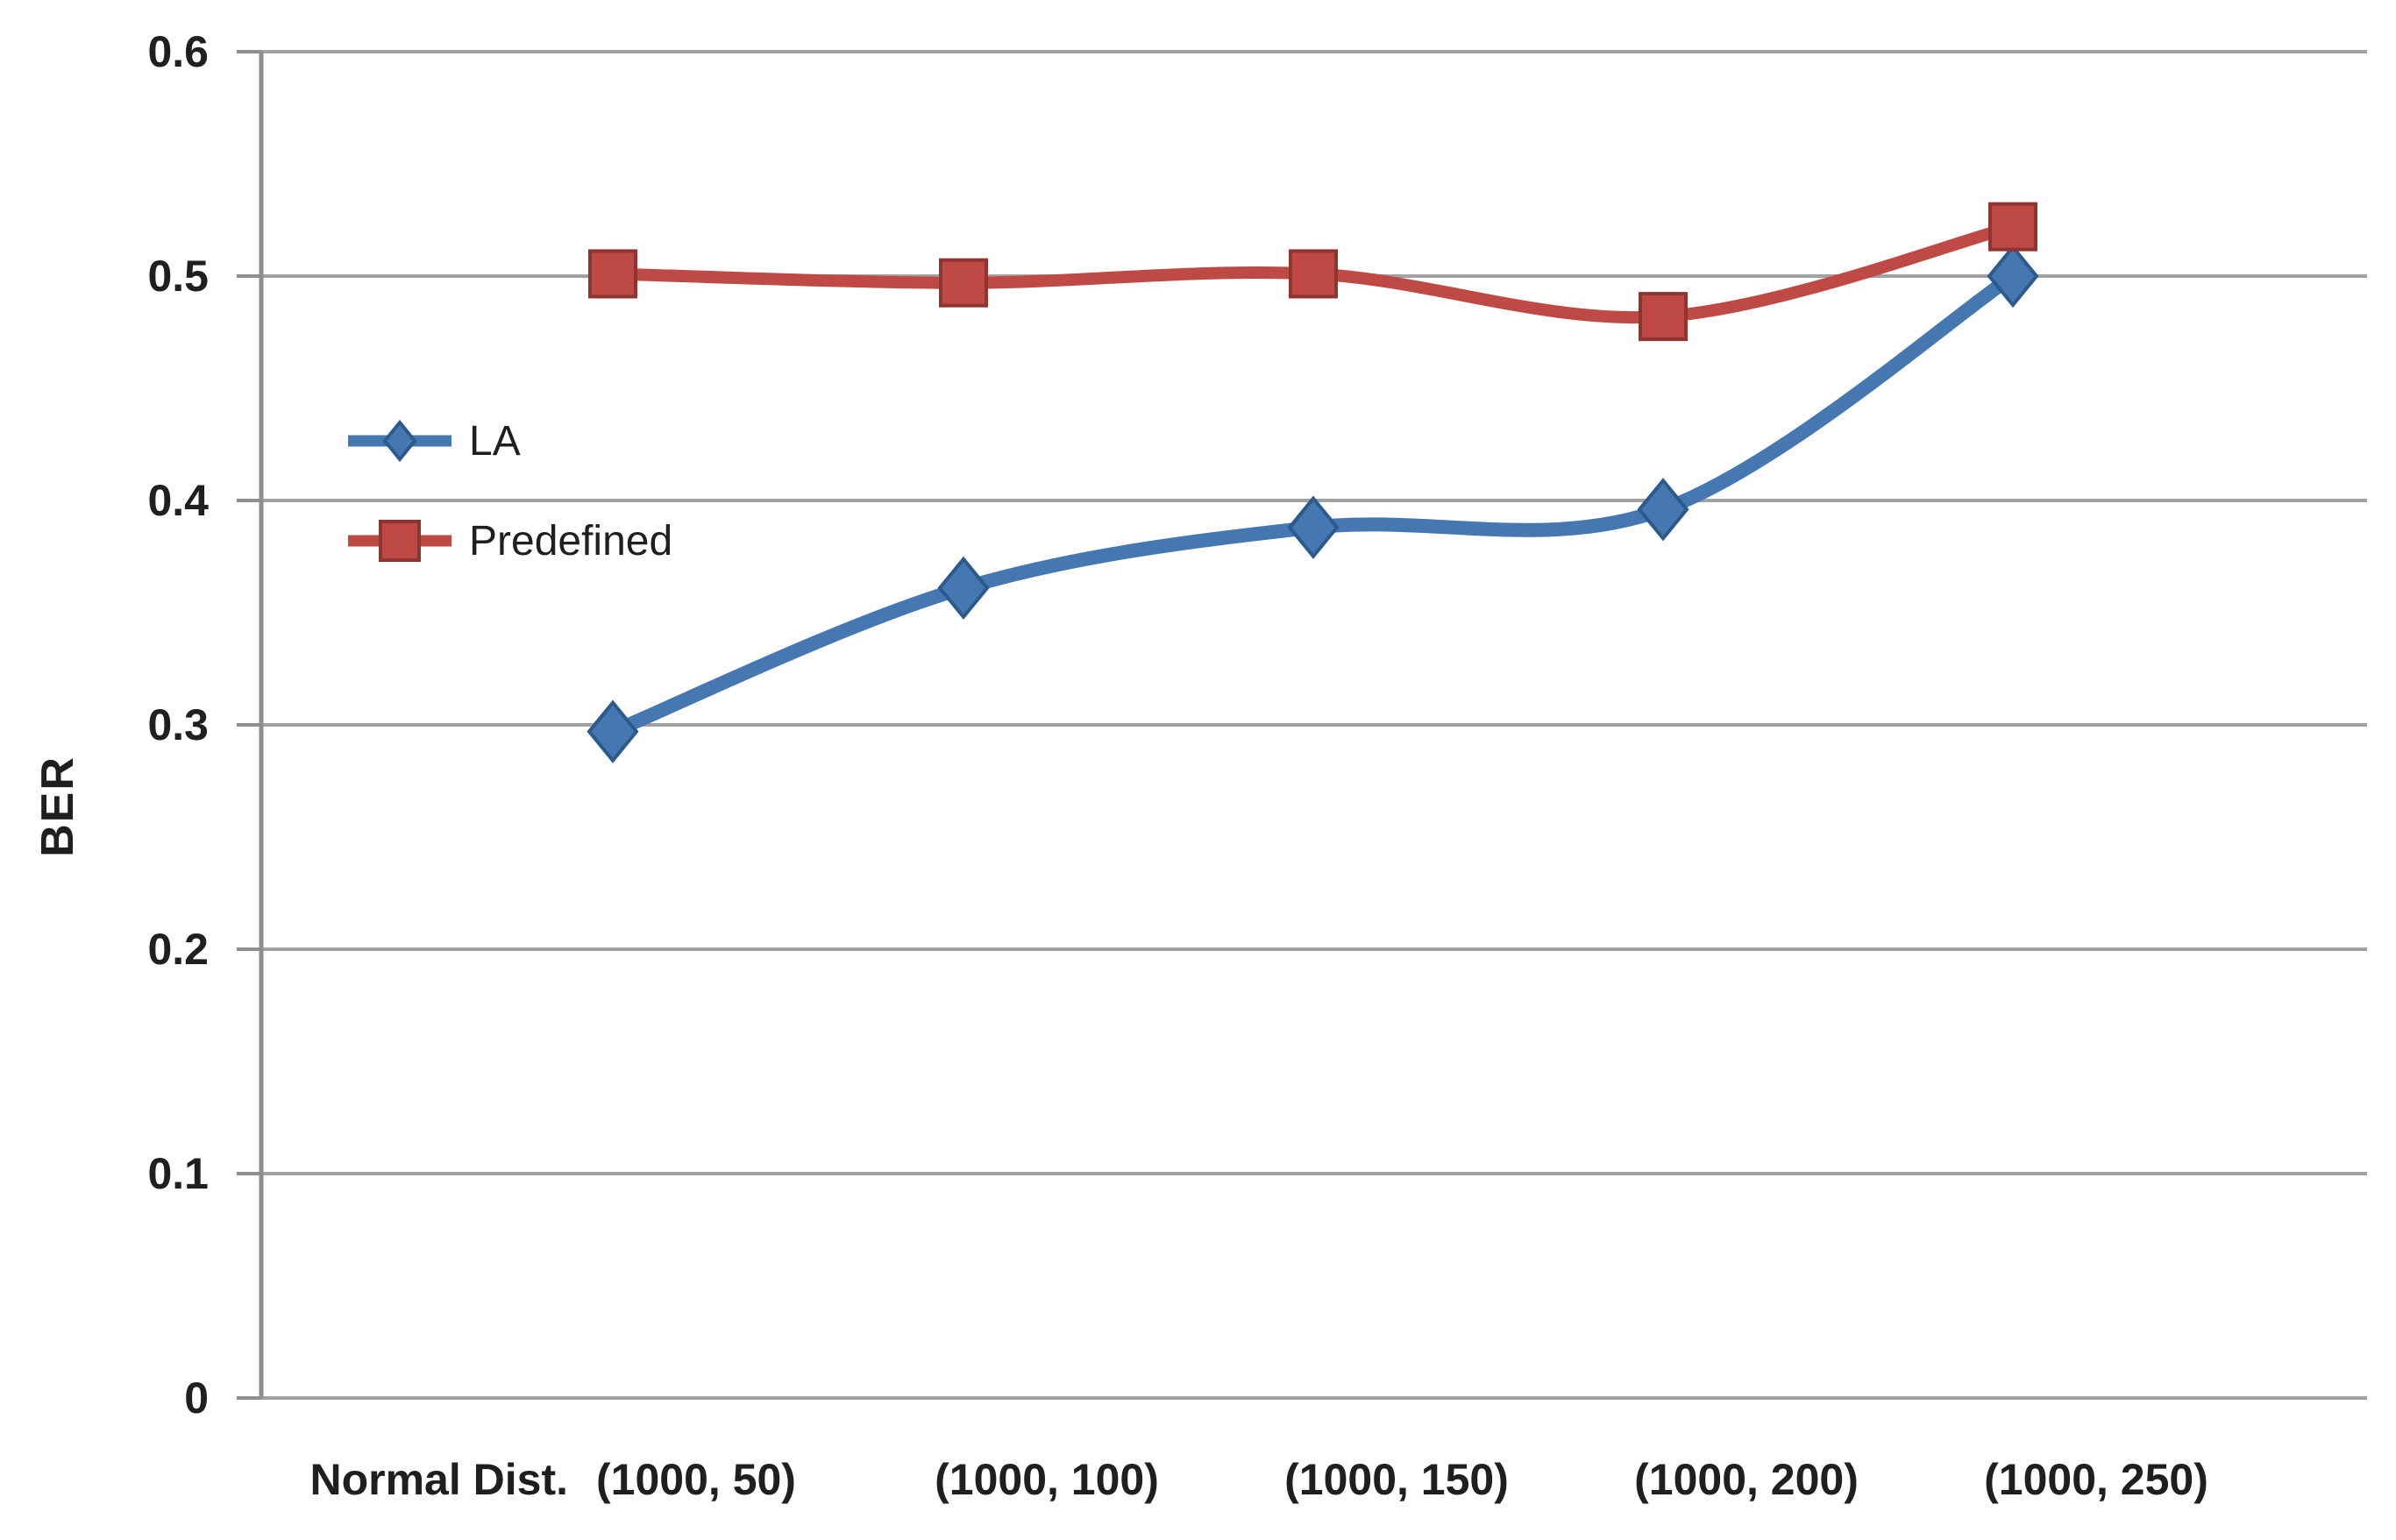  What do you see at coordinates (178, 51) in the screenshot?
I see `y-tick-label: 0.6` at bounding box center [178, 51].